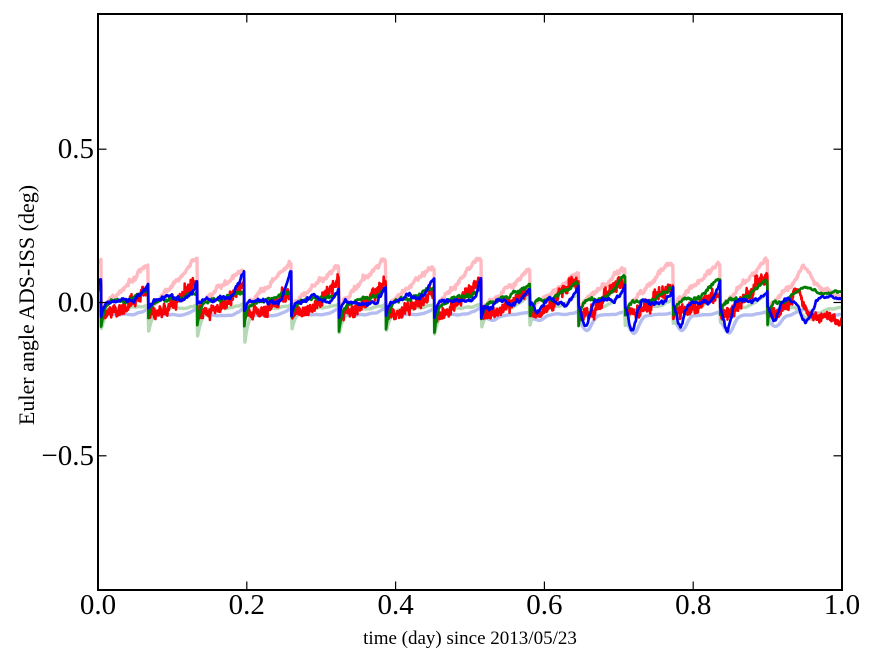  I want to click on svg-text: 0.5, so click(76, 149).